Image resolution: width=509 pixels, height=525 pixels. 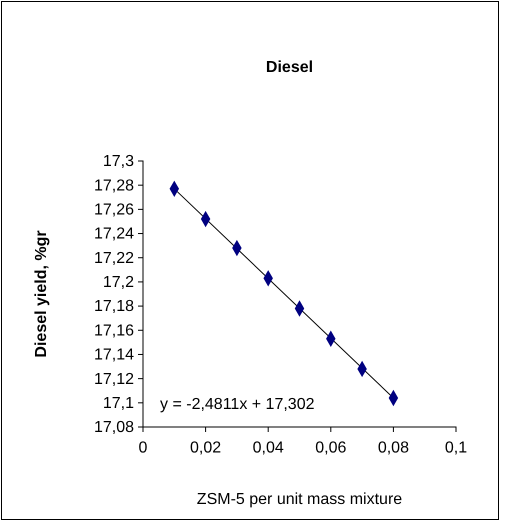 What do you see at coordinates (114, 379) in the screenshot?
I see `y-tick-label: 17,12` at bounding box center [114, 379].